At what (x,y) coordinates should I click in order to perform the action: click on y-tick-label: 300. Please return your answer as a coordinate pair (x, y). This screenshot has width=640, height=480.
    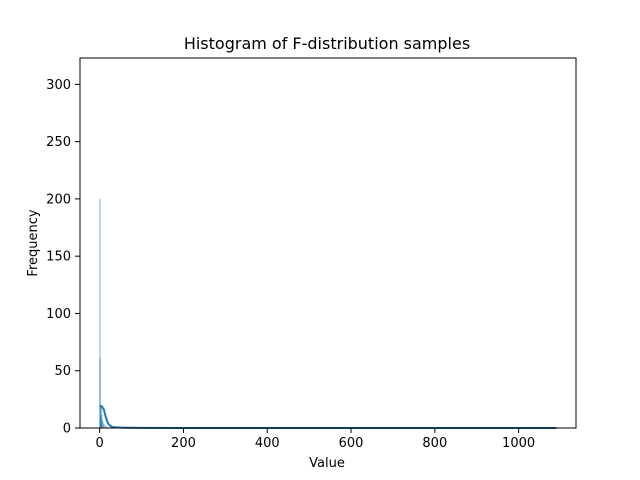
    Looking at the image, I should click on (58, 85).